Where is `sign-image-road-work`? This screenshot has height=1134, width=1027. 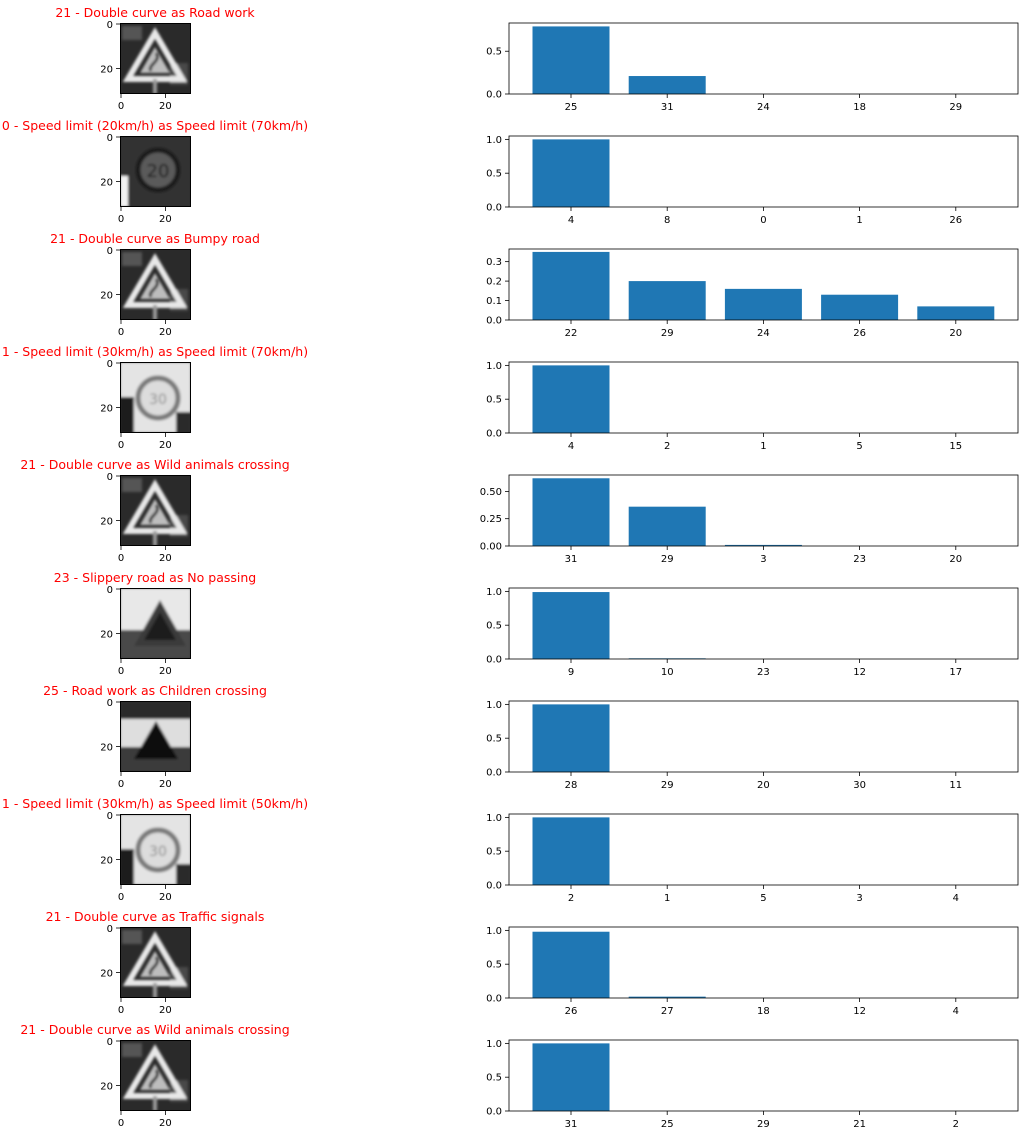
sign-image-road-work is located at coordinates (155, 736).